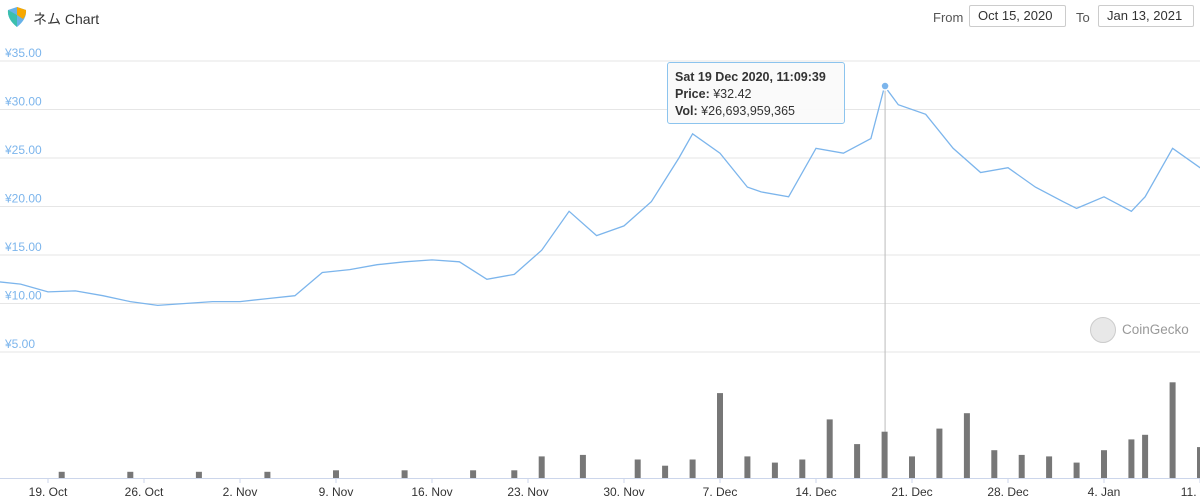  What do you see at coordinates (23, 102) in the screenshot?
I see `y-tick-label: ¥30.00` at bounding box center [23, 102].